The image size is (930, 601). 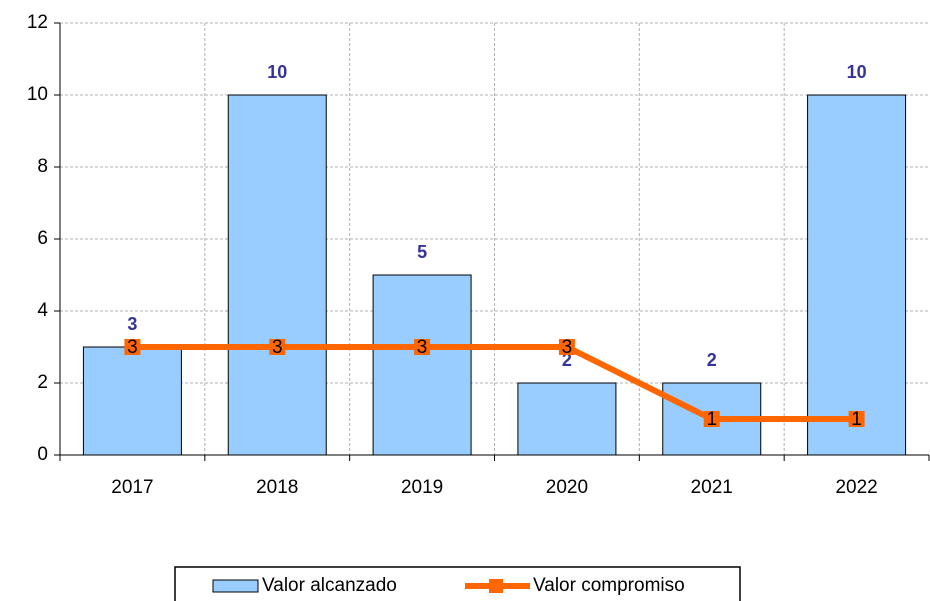 I want to click on line, so click(x=494, y=383).